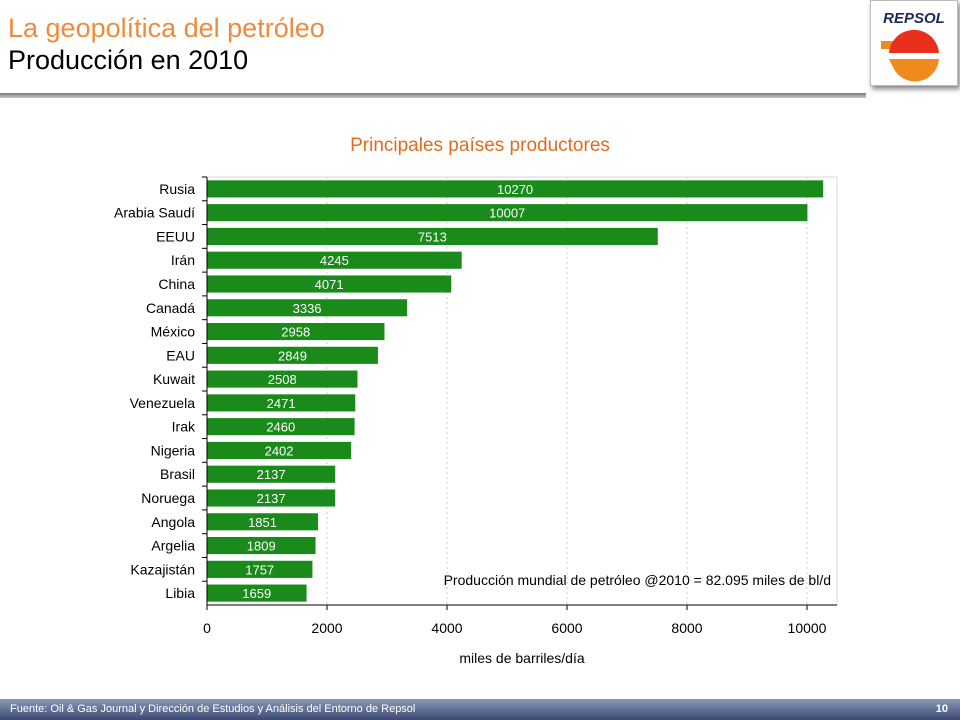 The height and width of the screenshot is (720, 960). I want to click on x-tick-label-0: 0, so click(207, 628).